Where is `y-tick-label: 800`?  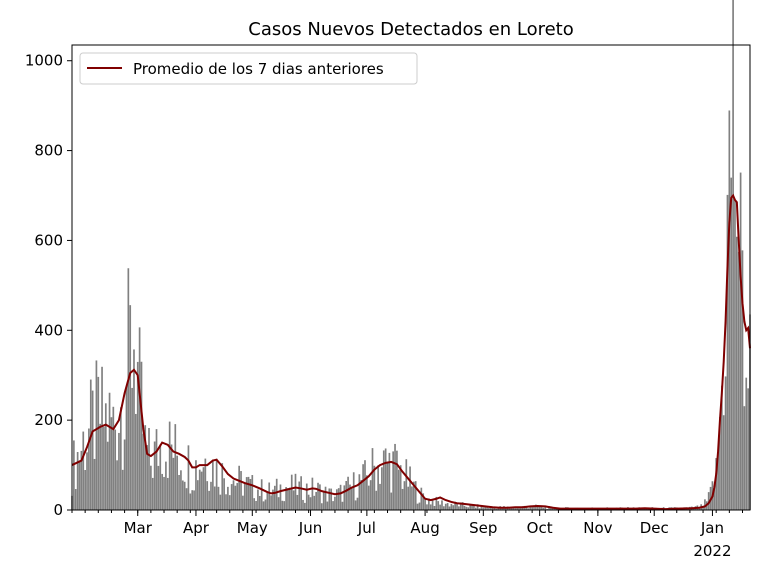 y-tick-label: 800 is located at coordinates (48, 151).